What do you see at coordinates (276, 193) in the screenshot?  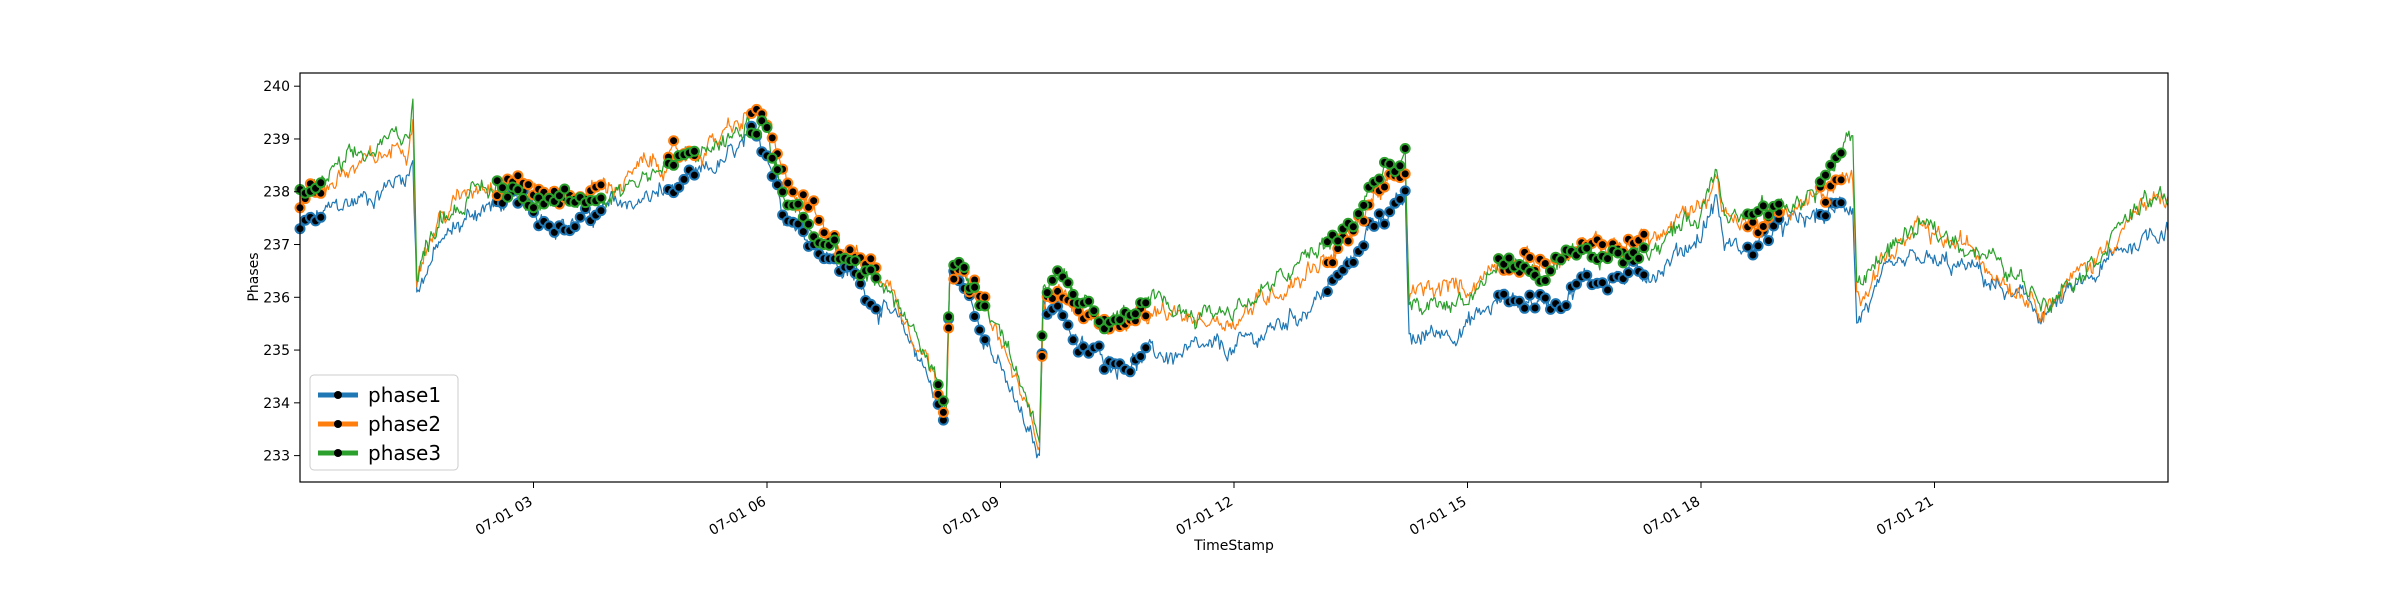 I see `y-tick-label-238: 238` at bounding box center [276, 193].